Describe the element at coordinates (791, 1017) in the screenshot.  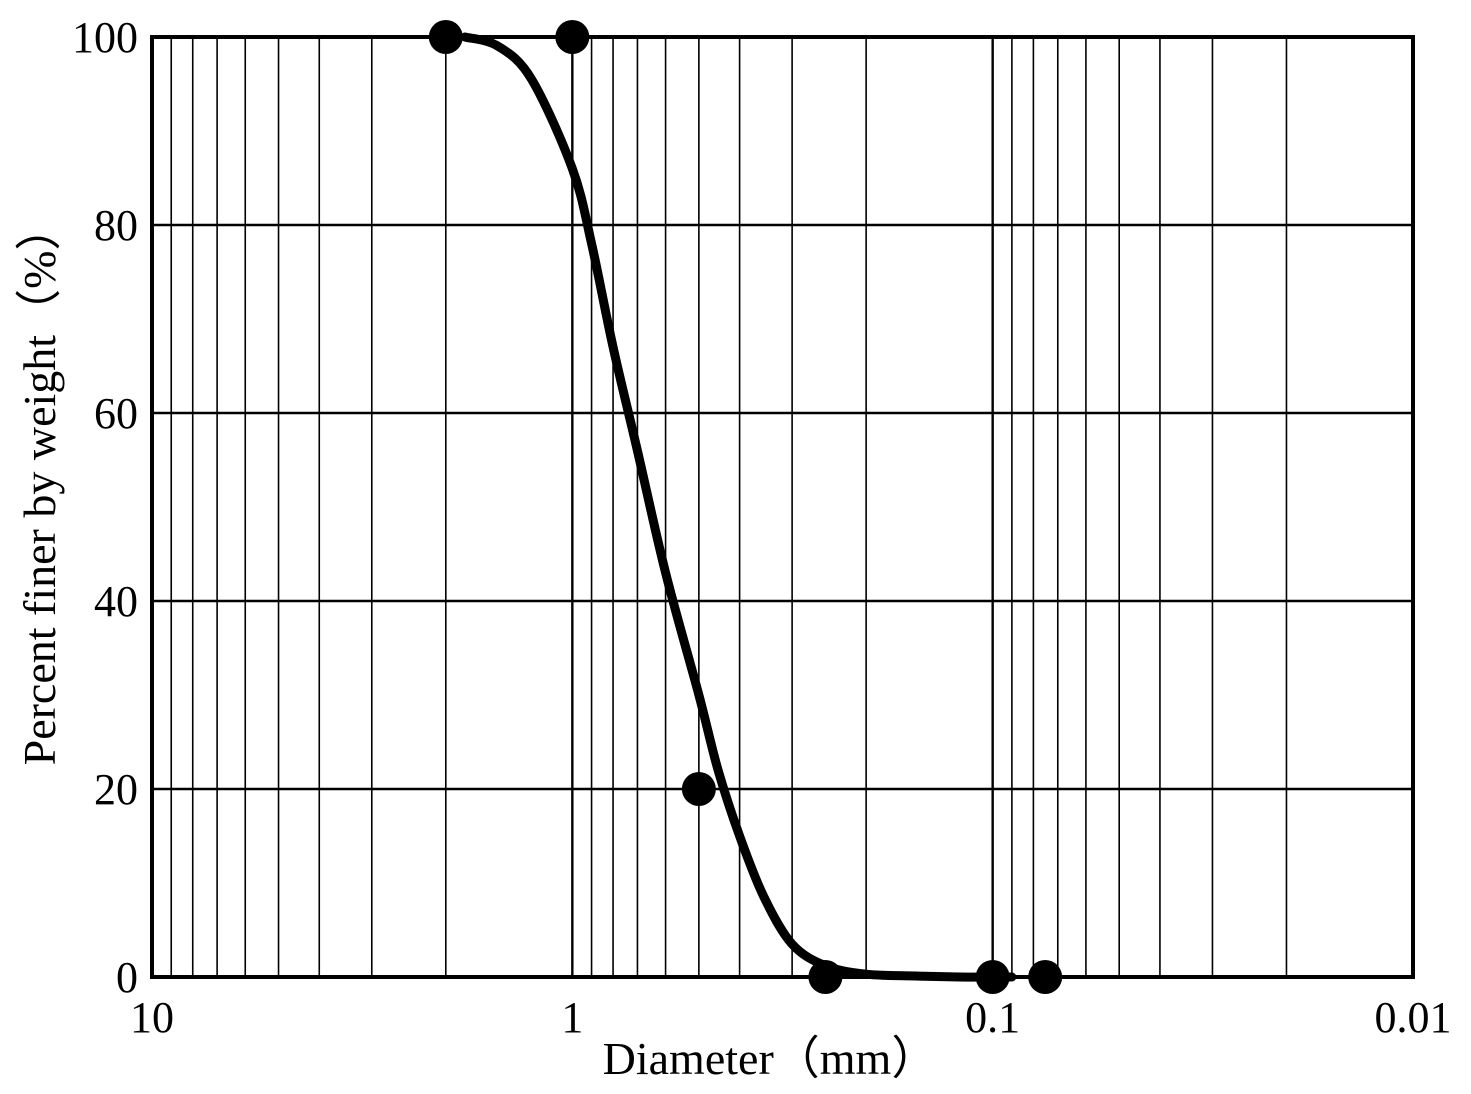
I see `x-tick-labels: 10 1 0.1 0.01` at that location.